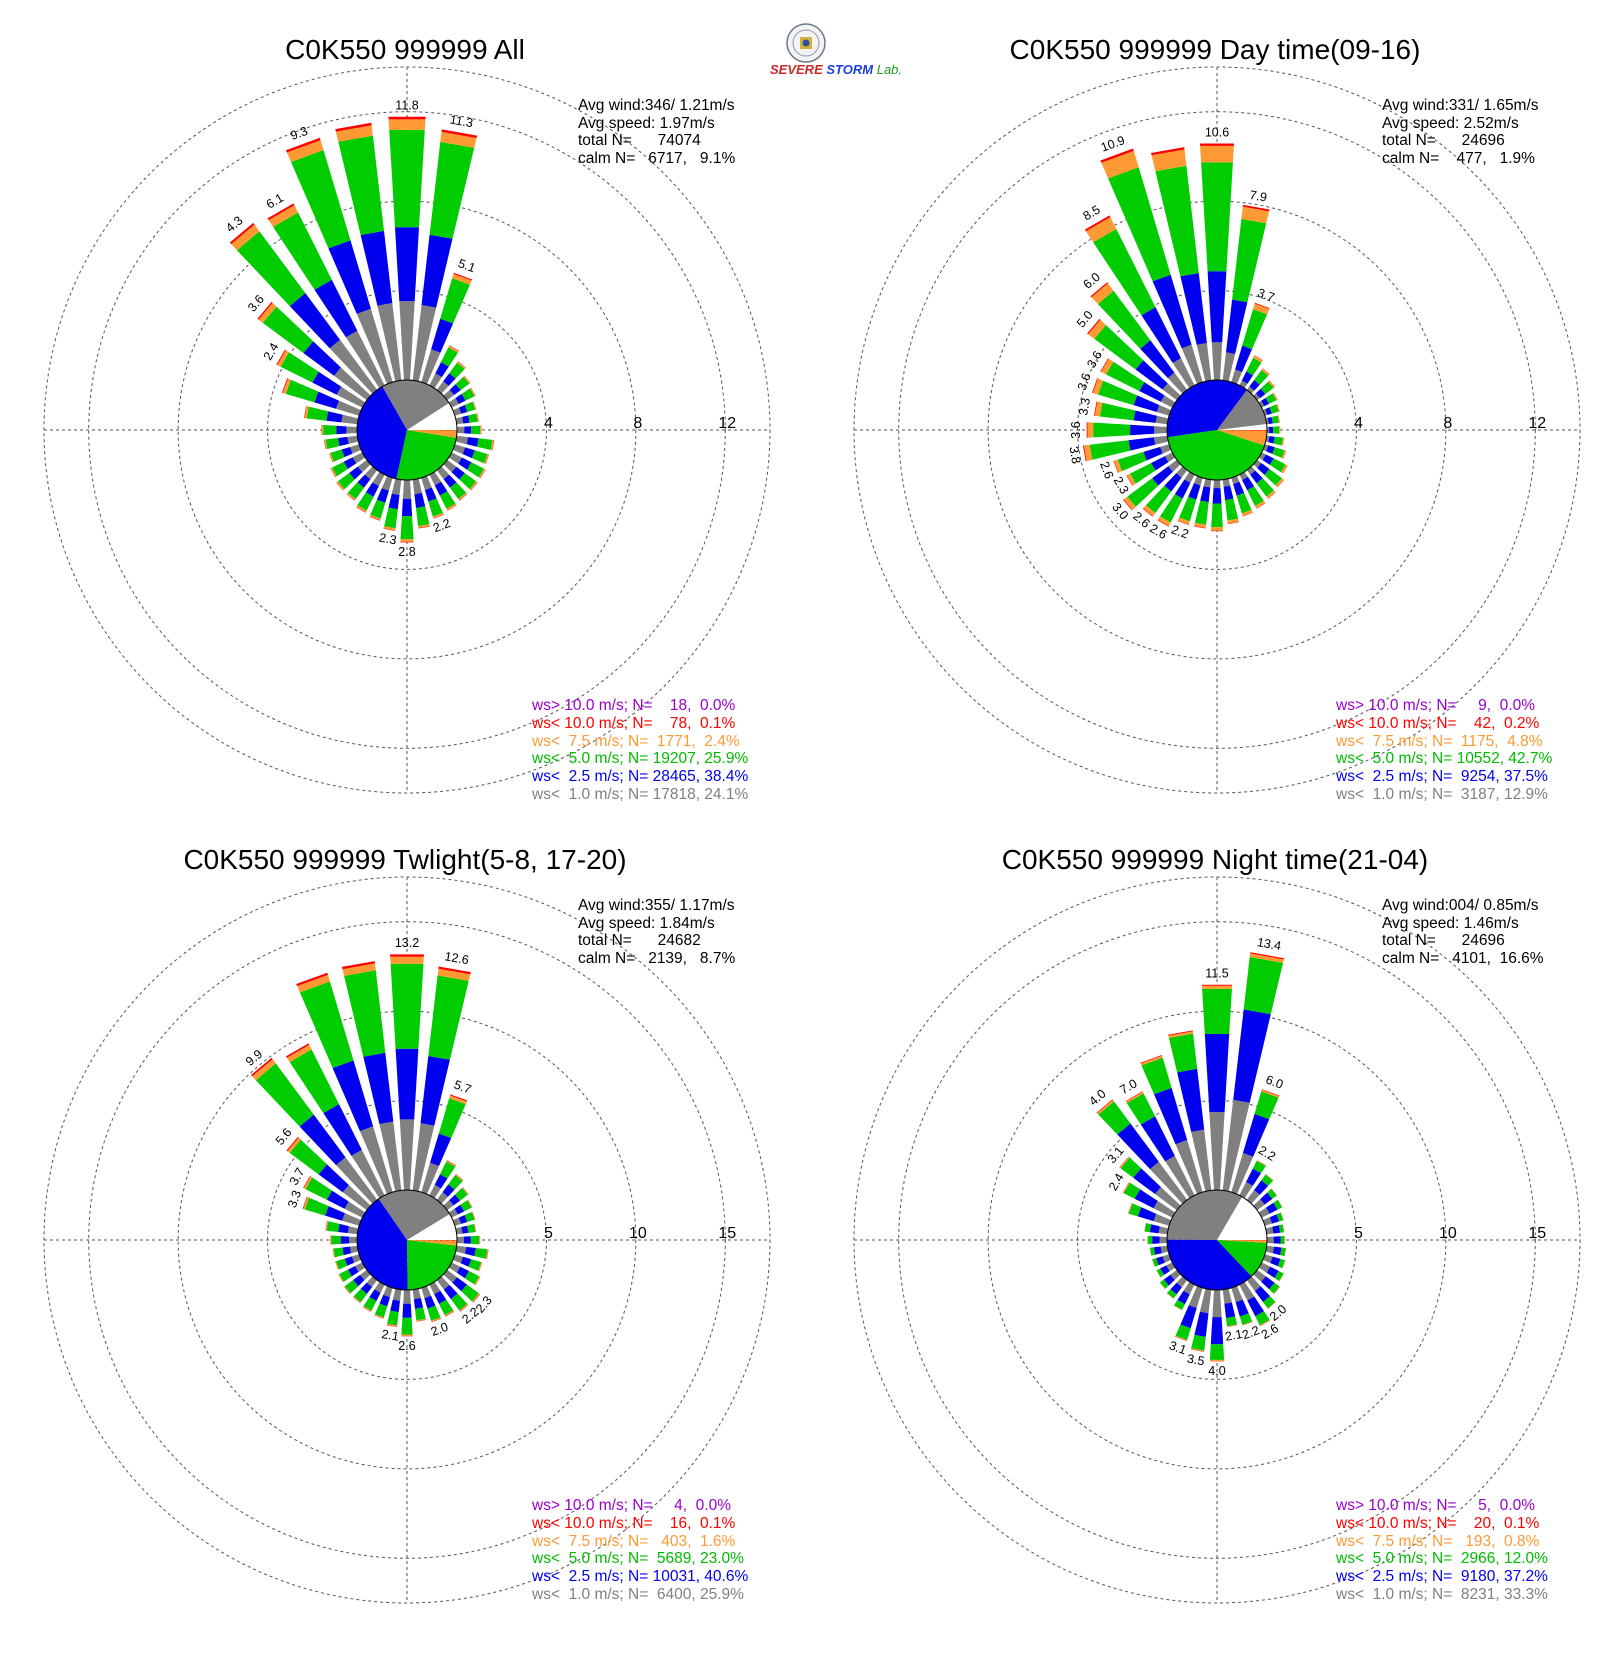  I want to click on calm-speed-pie, so click(1217, 1240).